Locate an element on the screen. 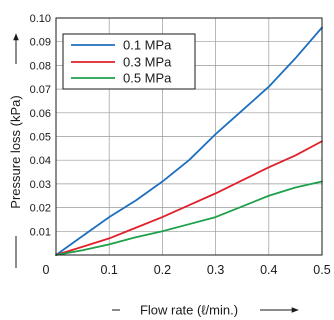 This screenshot has width=334, height=320. legend-label-1: 0.3 MPa is located at coordinates (147, 62).